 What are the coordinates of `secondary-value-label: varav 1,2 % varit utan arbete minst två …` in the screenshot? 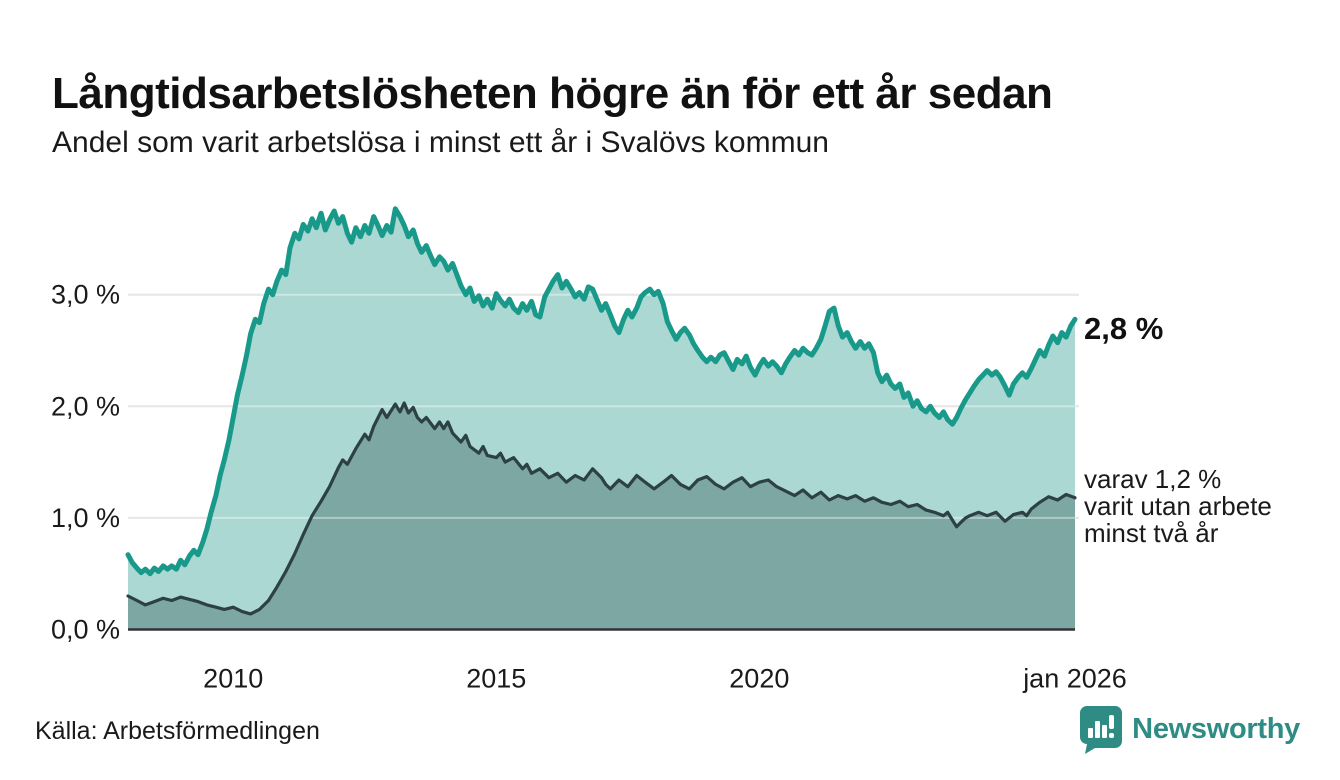 It's located at (1178, 506).